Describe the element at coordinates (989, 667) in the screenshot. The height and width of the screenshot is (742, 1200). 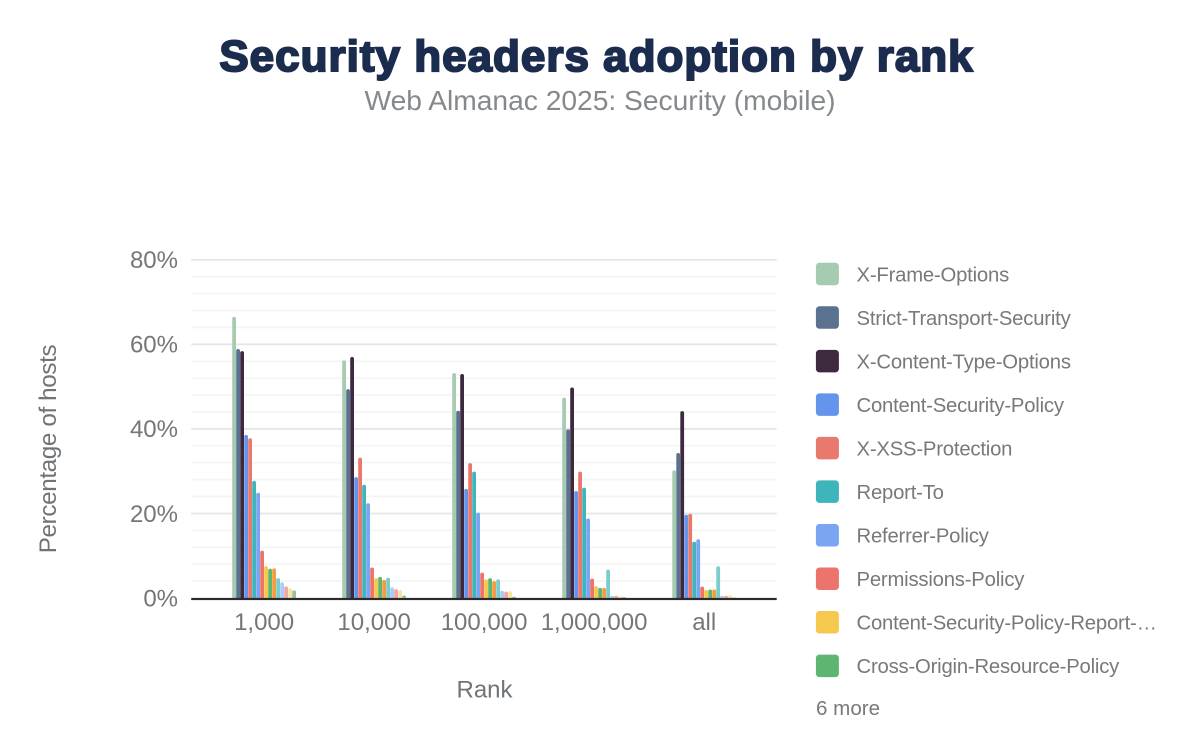
I see `svg-text: Cross-Origin-Resource-Policy` at that location.